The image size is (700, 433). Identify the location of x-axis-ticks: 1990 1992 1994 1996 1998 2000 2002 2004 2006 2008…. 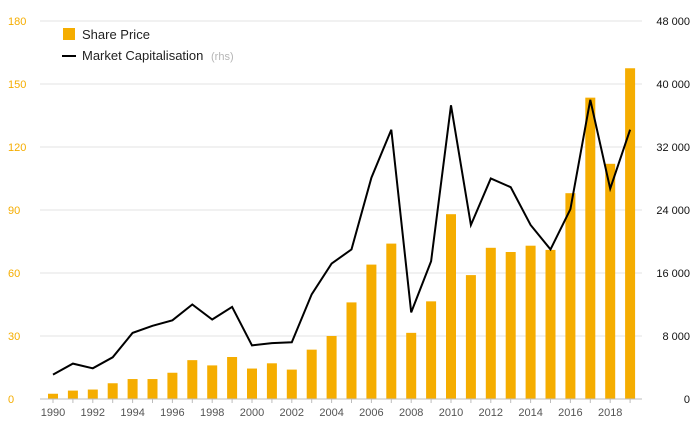
(336, 409).